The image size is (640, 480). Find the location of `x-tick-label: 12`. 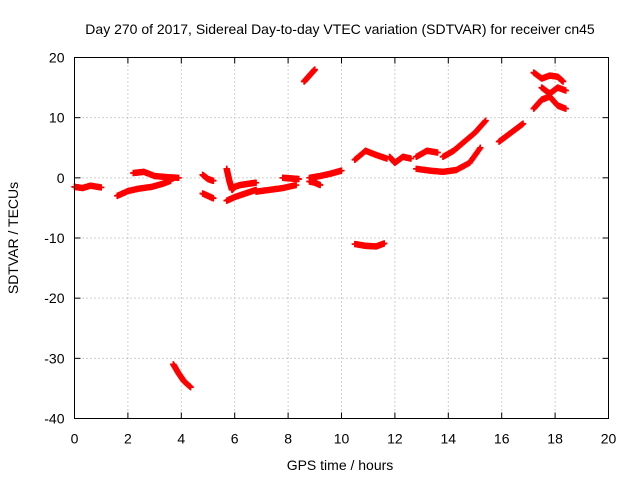

x-tick-label: 12 is located at coordinates (395, 439).